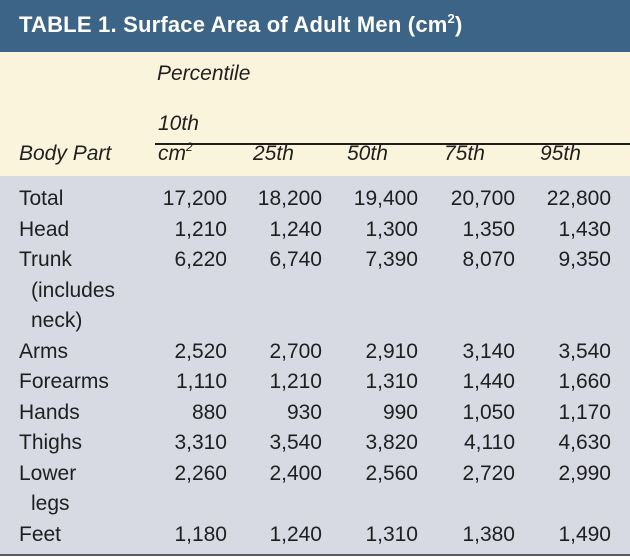  What do you see at coordinates (488, 534) in the screenshot?
I see `value-cell: 1,380` at bounding box center [488, 534].